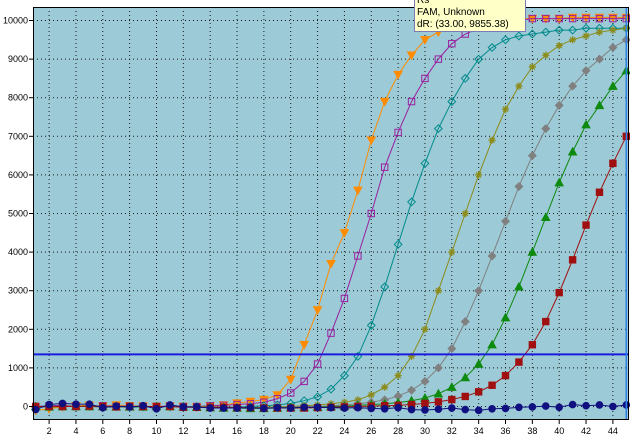 The image size is (630, 440). I want to click on y-tick-label: 9000, so click(18, 59).